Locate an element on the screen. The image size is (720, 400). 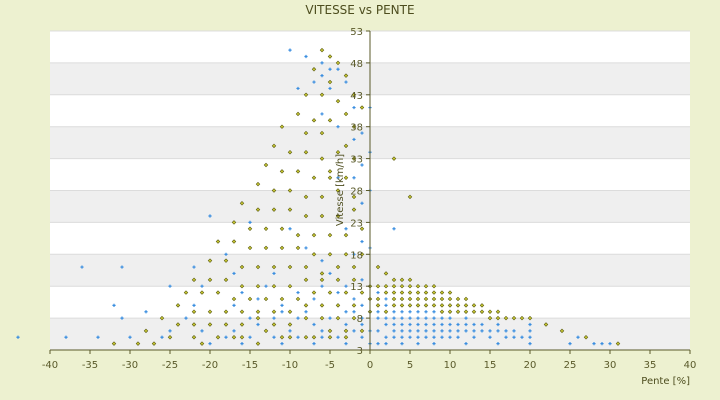
x-tick-label: 40 is located at coordinates (690, 365).